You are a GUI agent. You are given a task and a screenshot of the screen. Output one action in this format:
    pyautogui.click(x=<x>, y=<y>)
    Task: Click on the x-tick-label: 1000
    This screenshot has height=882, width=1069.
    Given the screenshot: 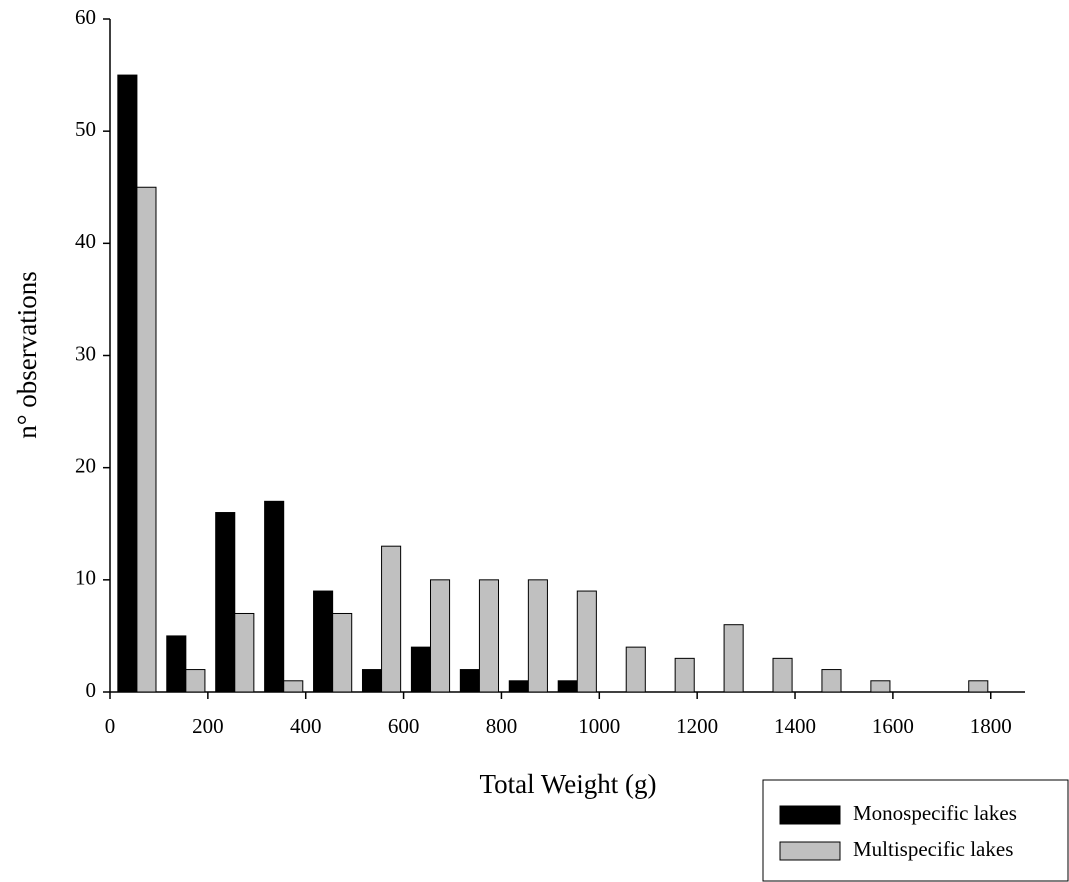 What is the action you would take?
    pyautogui.click(x=599, y=726)
    